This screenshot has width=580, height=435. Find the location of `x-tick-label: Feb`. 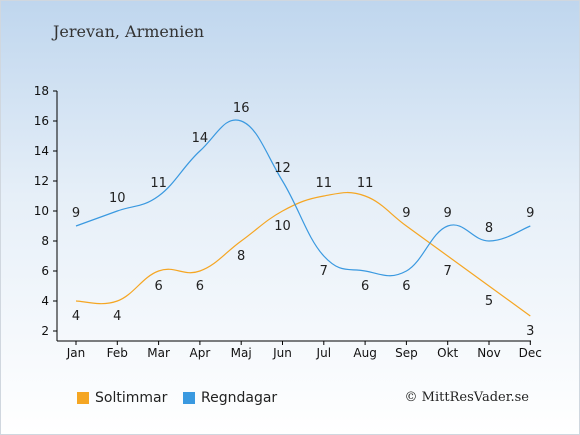

x-tick-label: Feb is located at coordinates (117, 353).